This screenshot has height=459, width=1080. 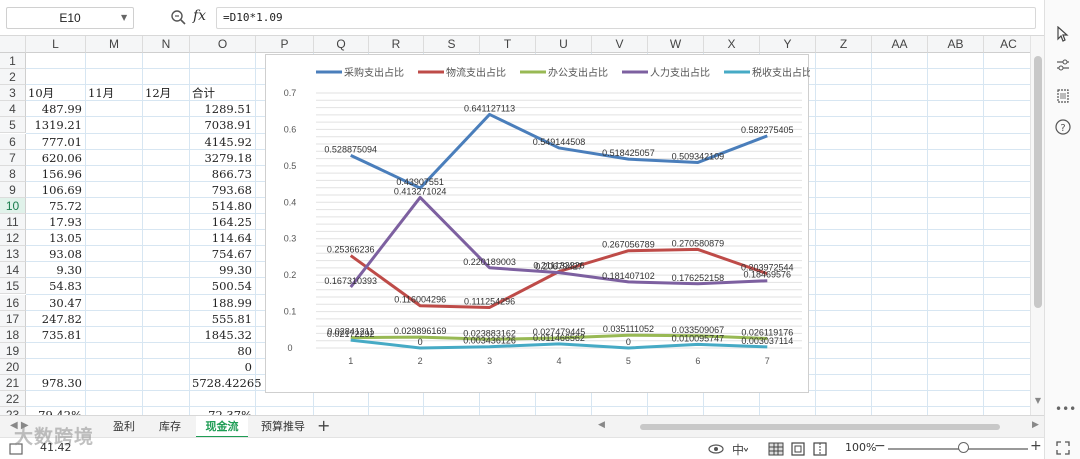 I want to click on column-header-p: P, so click(x=285, y=44).